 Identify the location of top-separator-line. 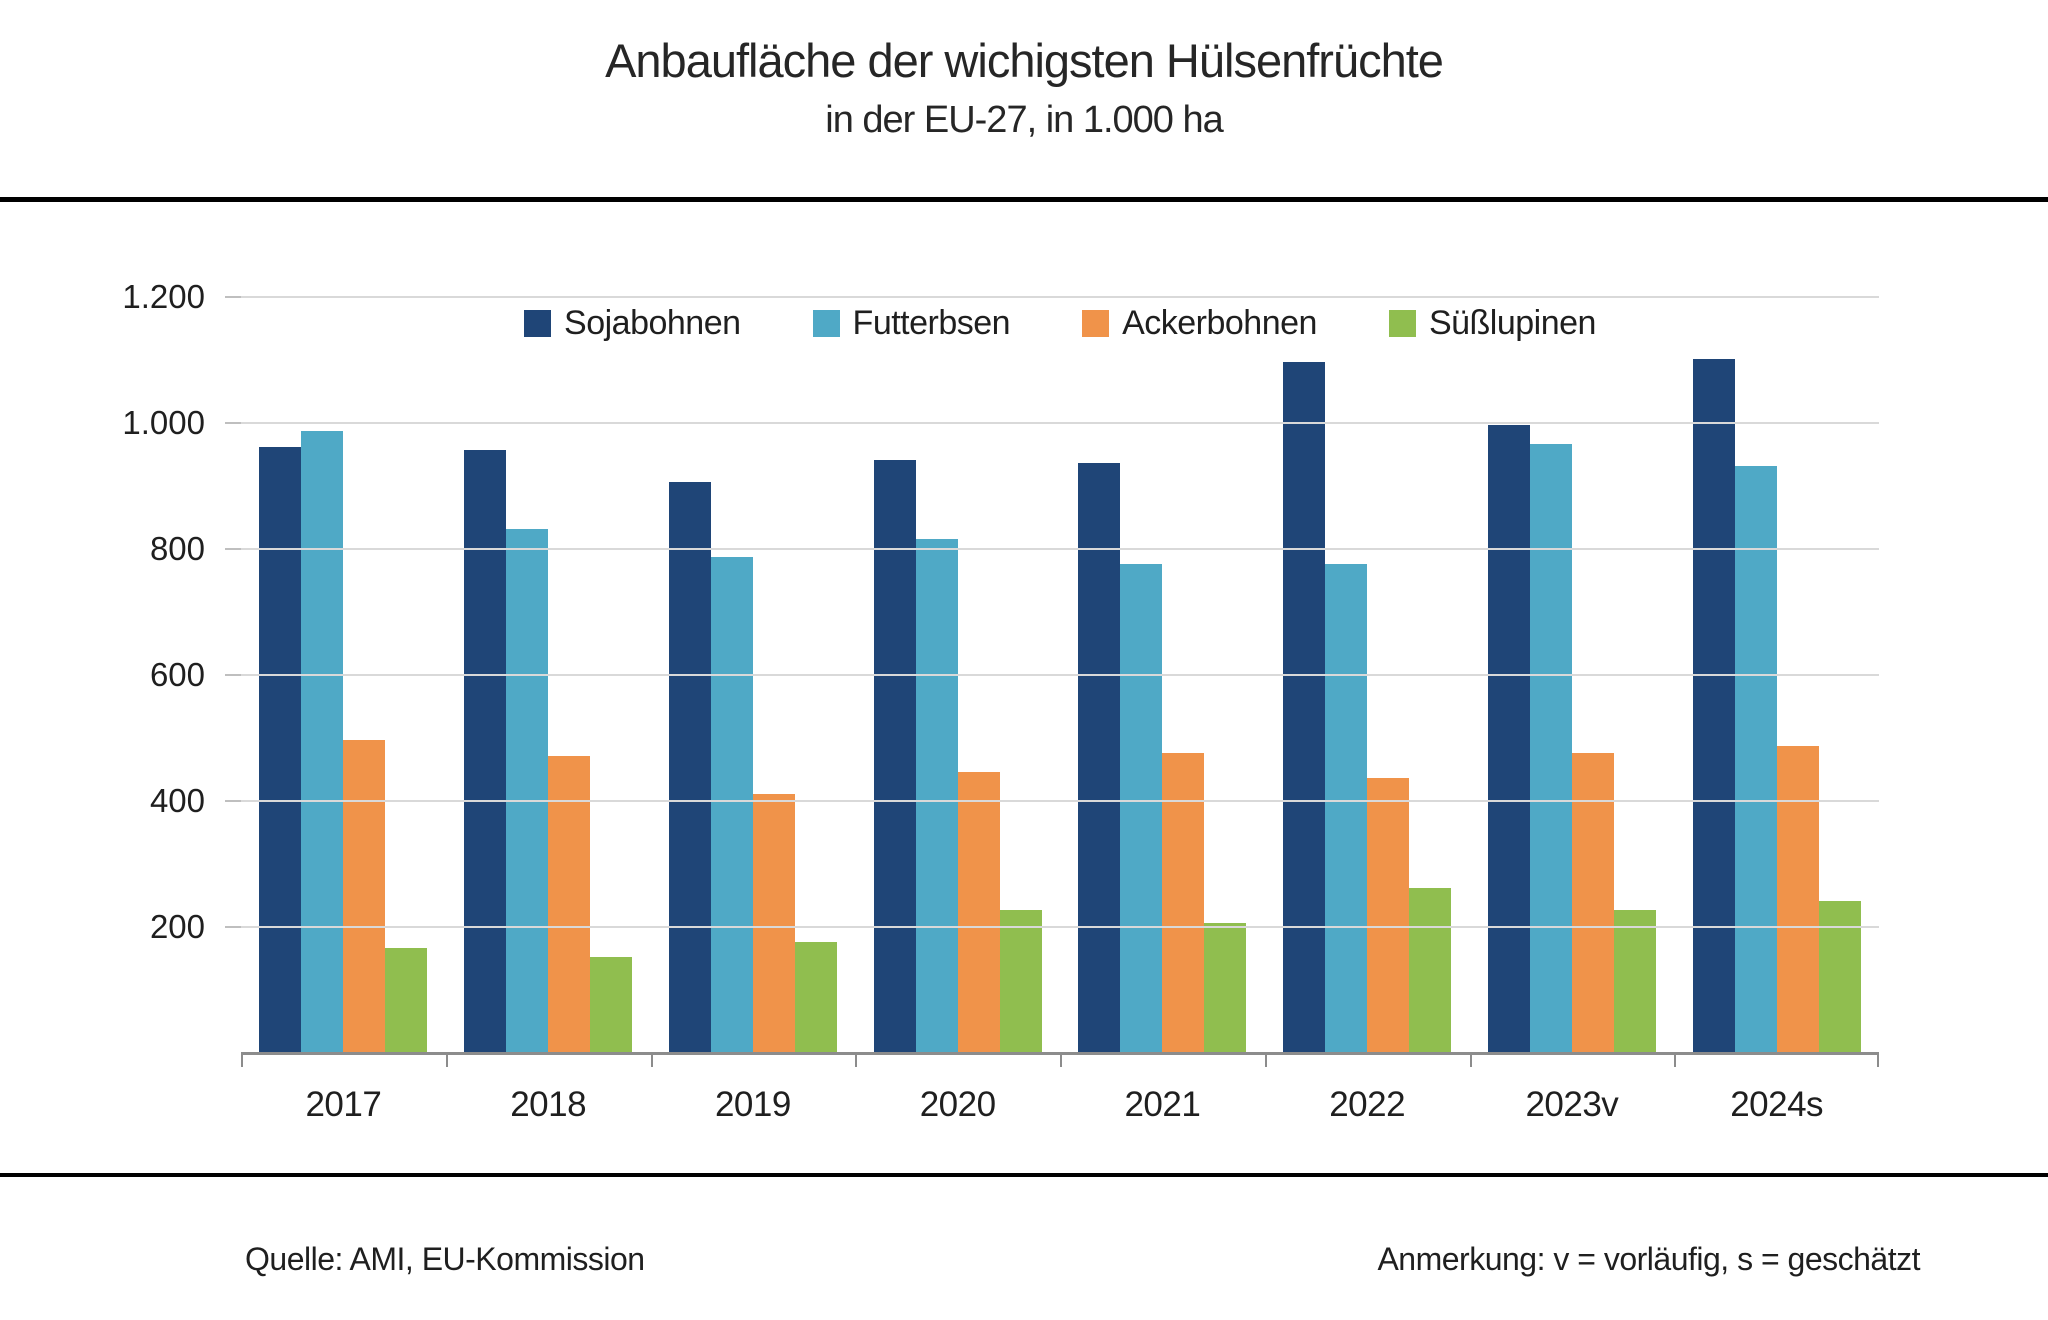
(1024, 199).